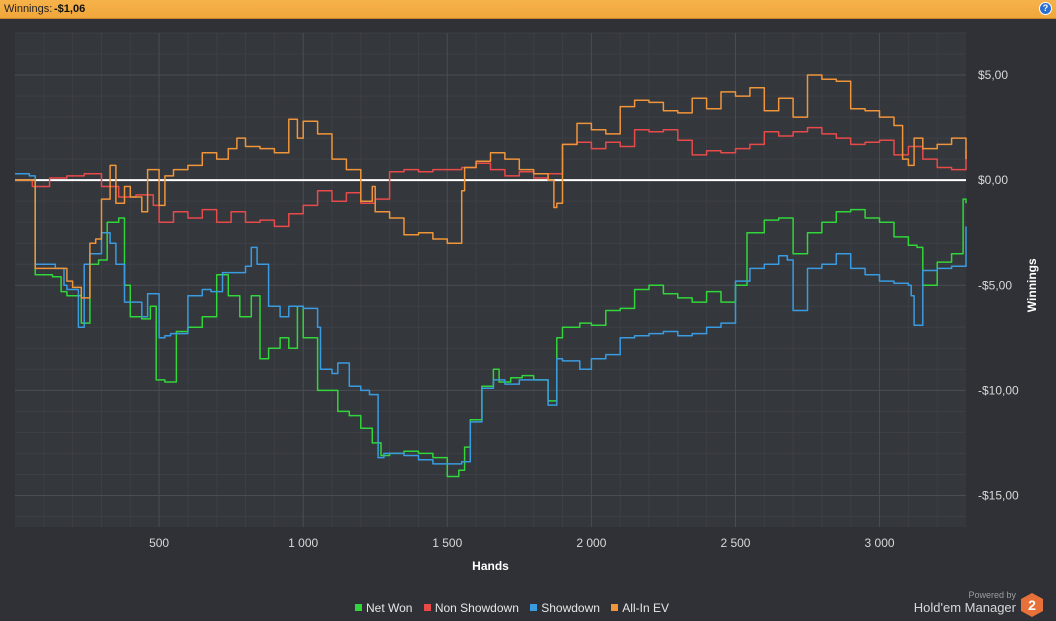 This screenshot has width=1056, height=621. What do you see at coordinates (303, 543) in the screenshot?
I see `x-tick-label: 1 000` at bounding box center [303, 543].